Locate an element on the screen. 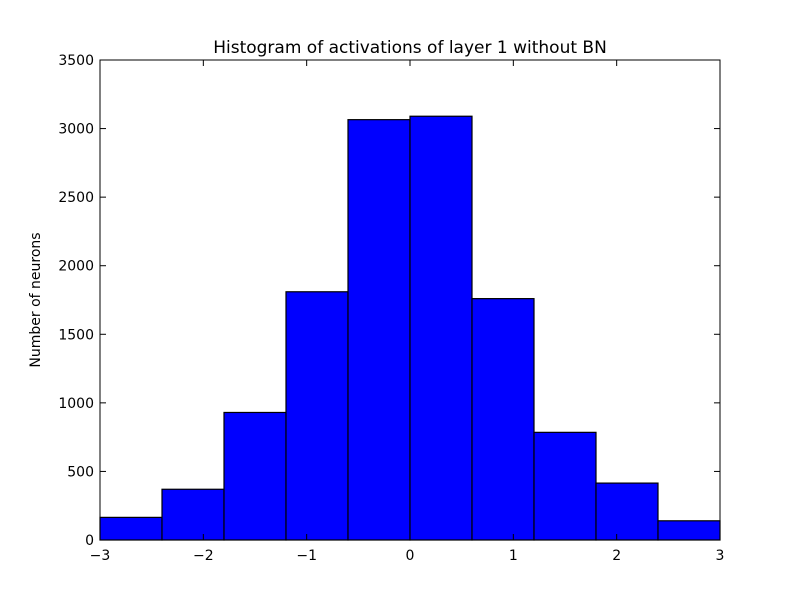  x-tick-label: 3 is located at coordinates (720, 556).